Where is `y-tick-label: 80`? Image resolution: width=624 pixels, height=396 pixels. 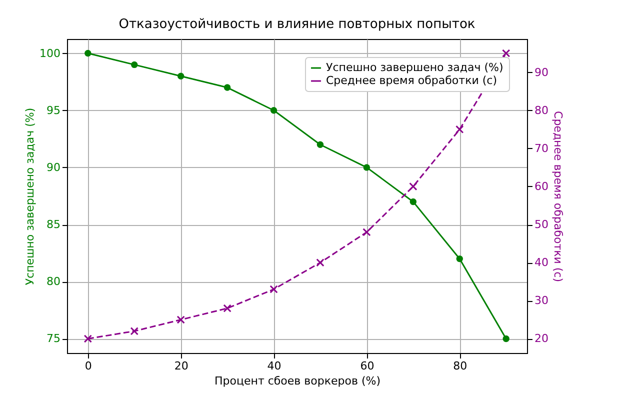 y-tick-label: 80 is located at coordinates (53, 281).